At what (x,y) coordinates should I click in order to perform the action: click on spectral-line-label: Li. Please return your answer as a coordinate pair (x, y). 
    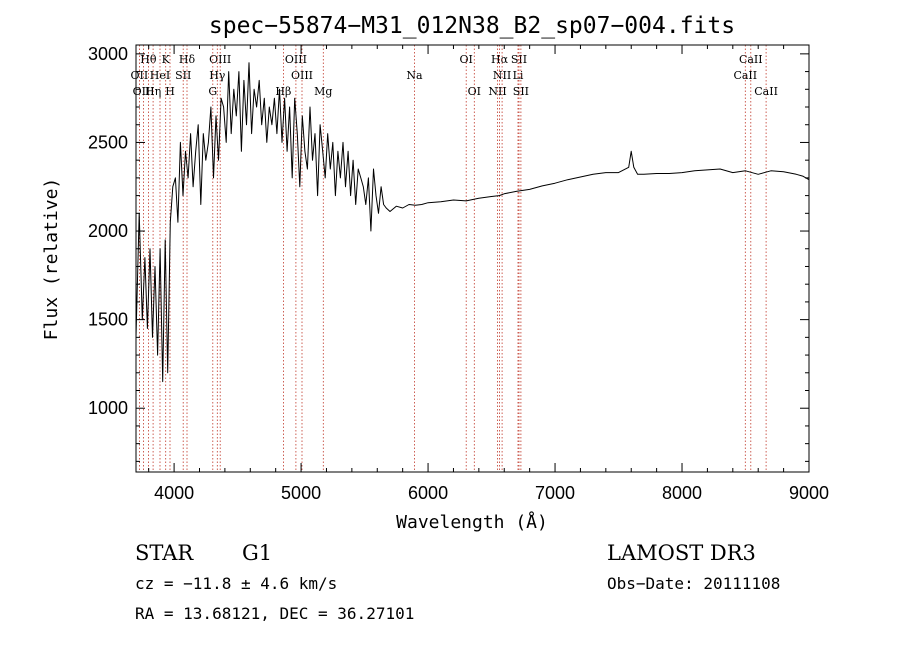
    Looking at the image, I should click on (518, 75).